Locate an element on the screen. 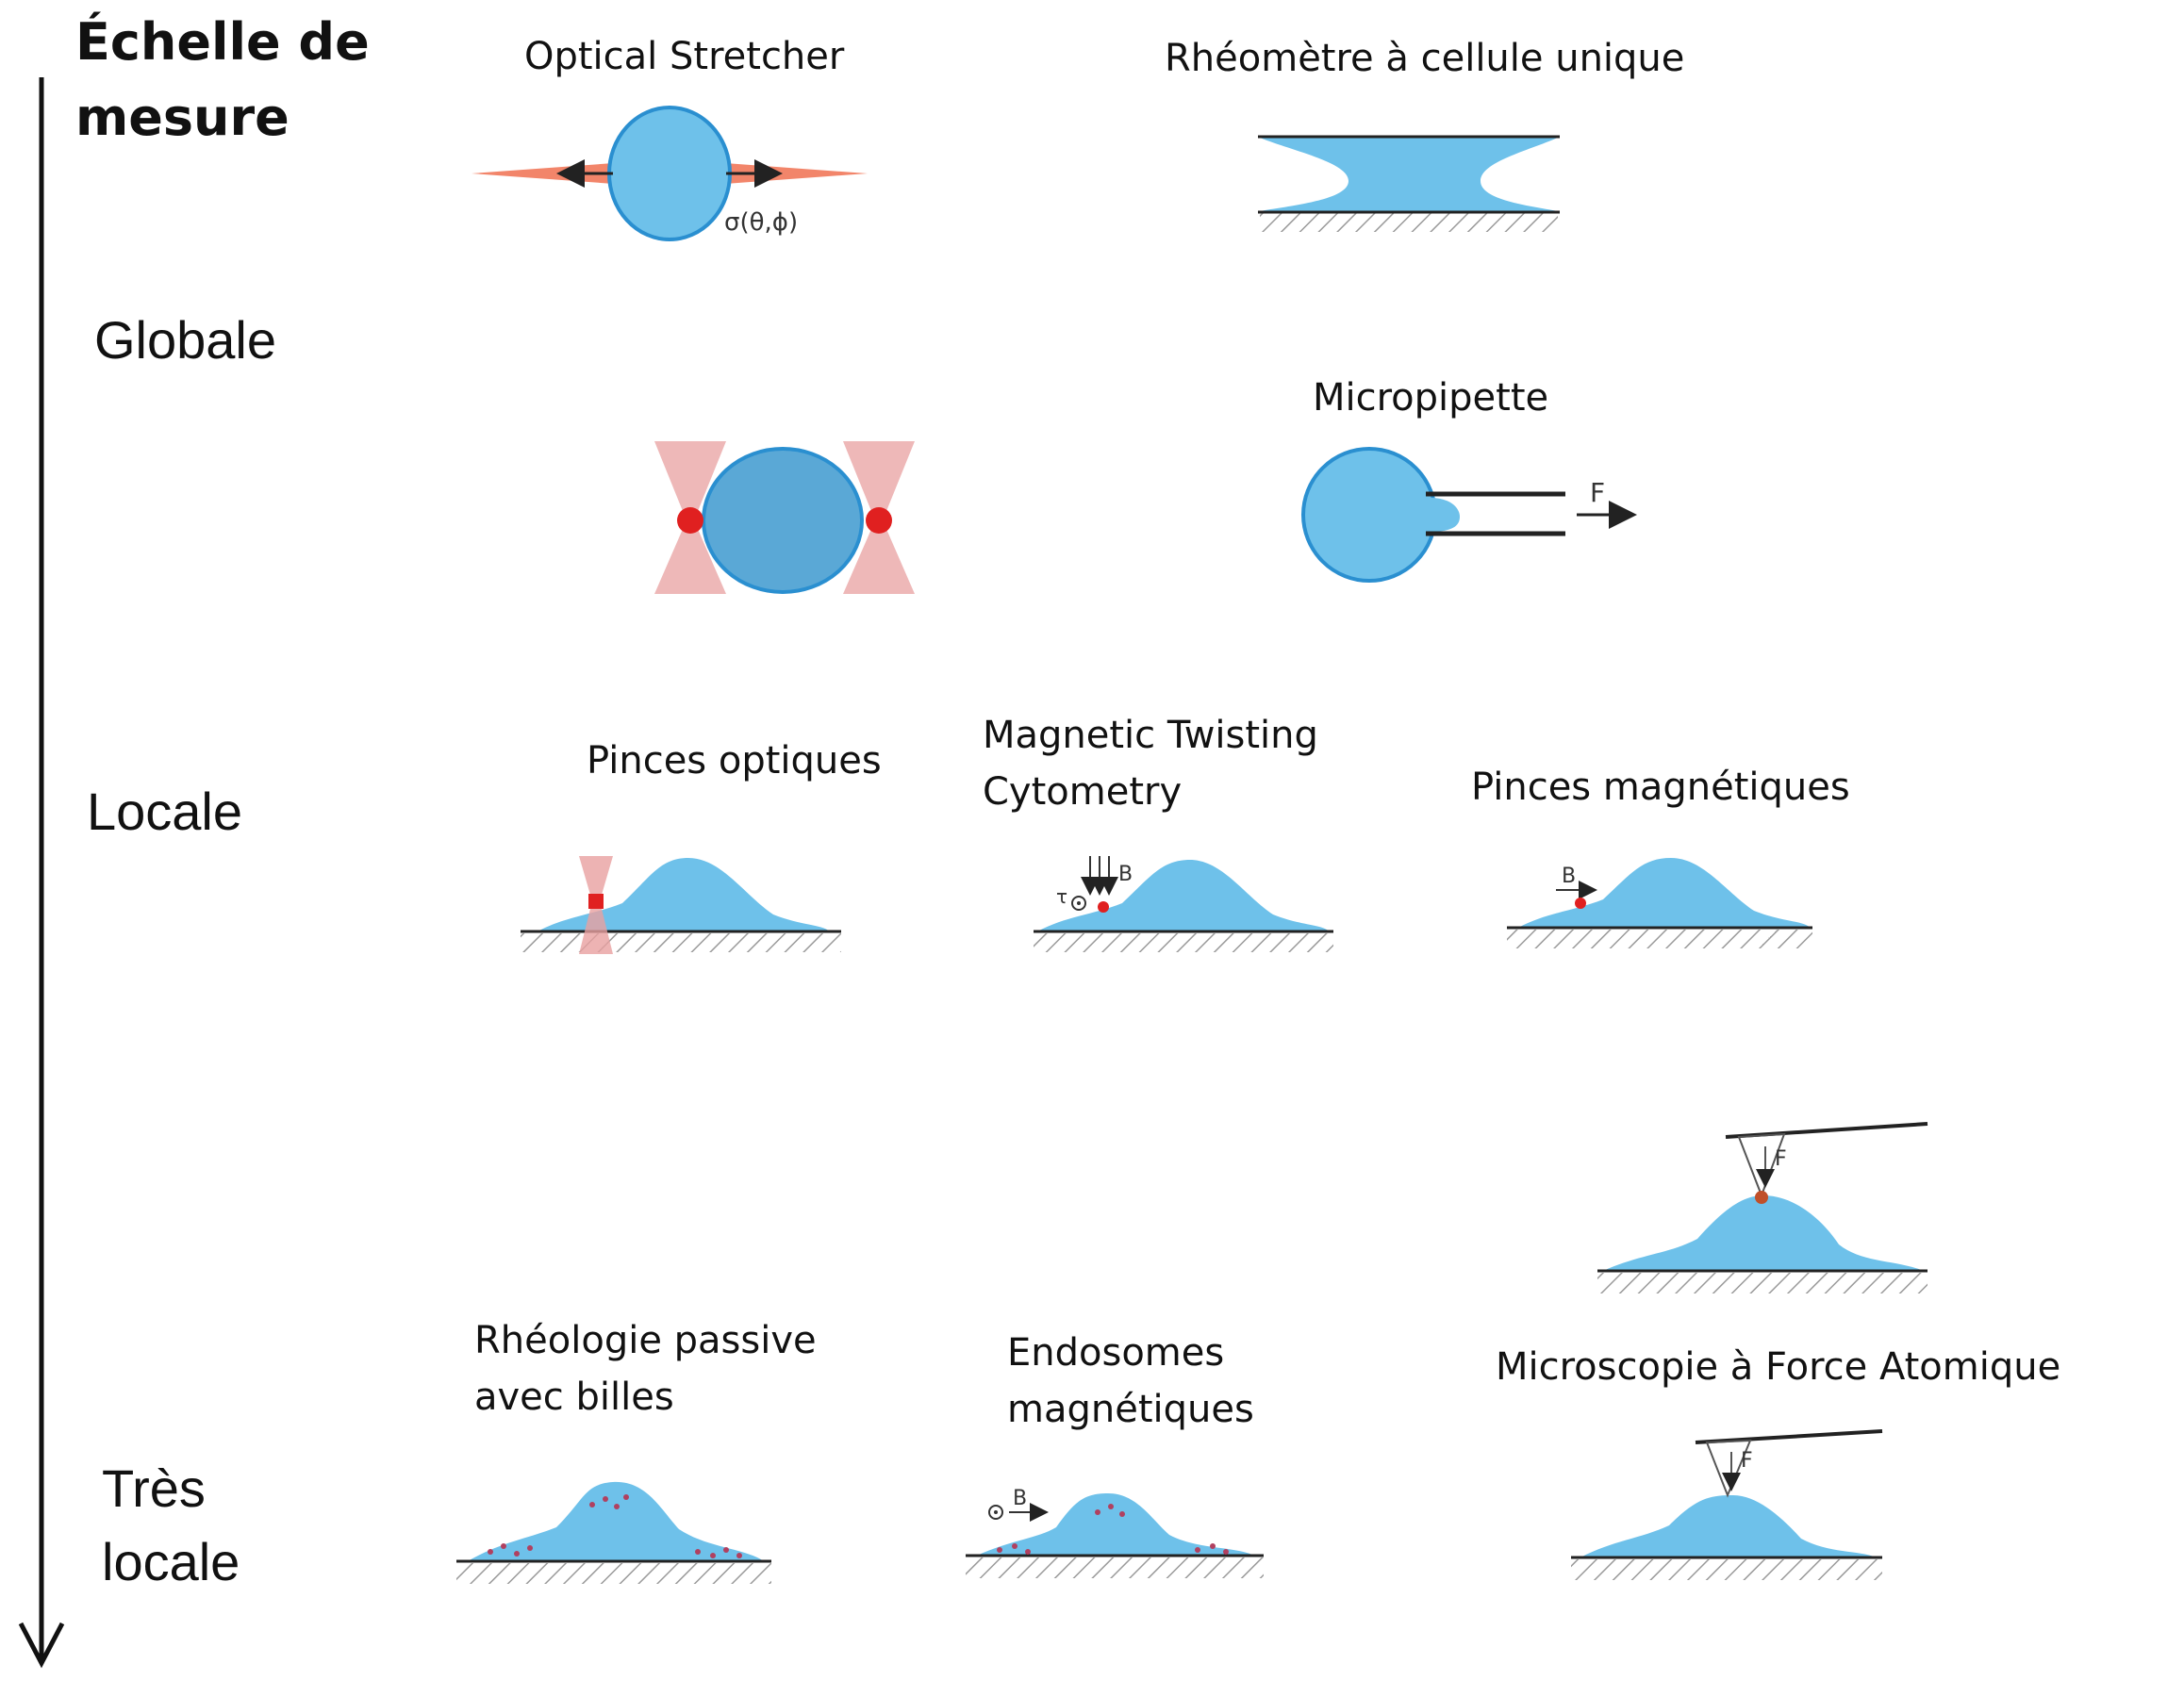 Image resolution: width=2184 pixels, height=1697 pixels. axis-title-line1: Échelle de is located at coordinates (222, 42).